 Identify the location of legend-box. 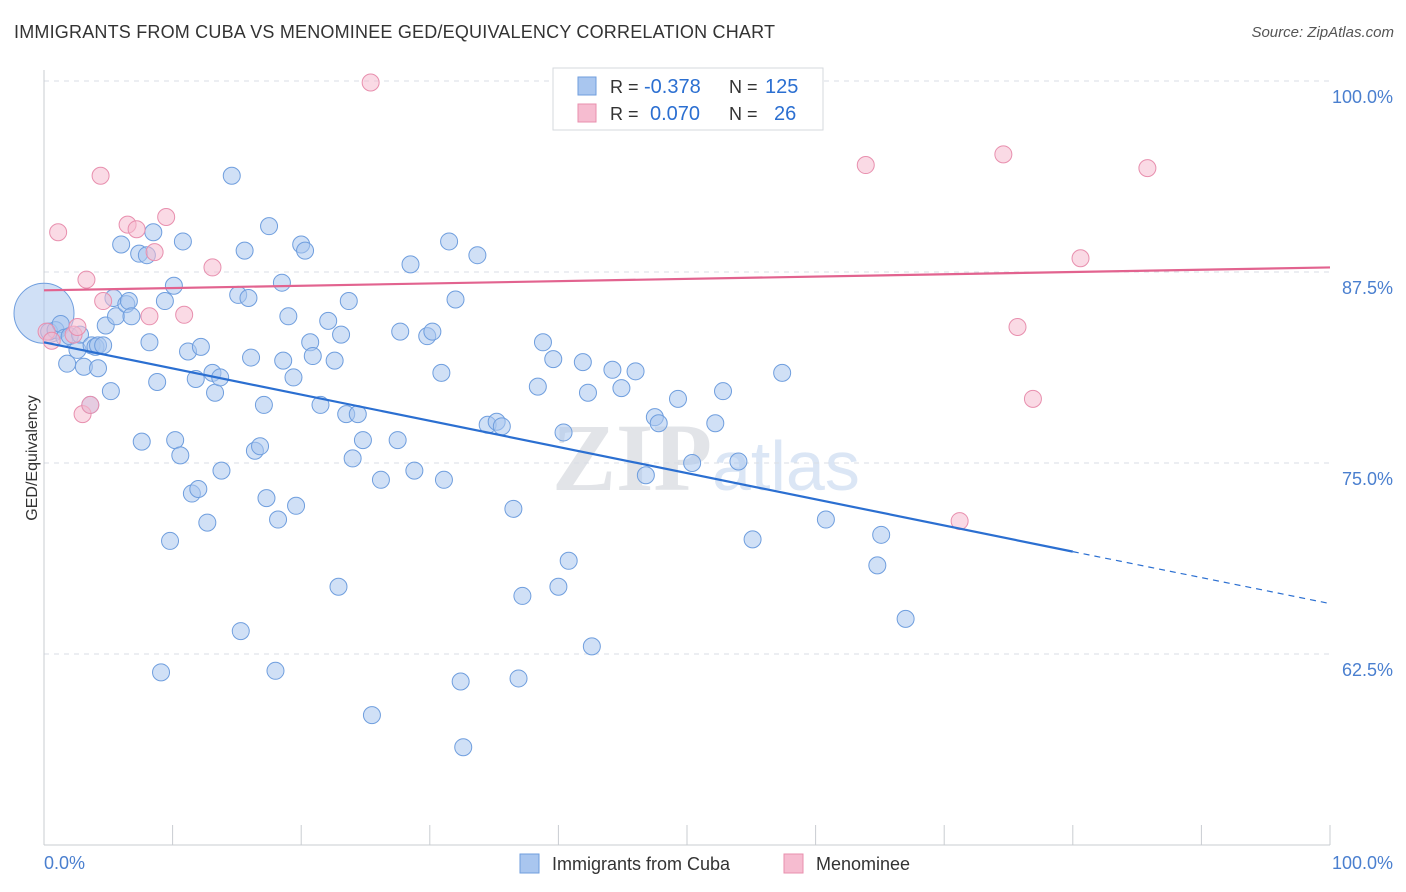
(688, 99).